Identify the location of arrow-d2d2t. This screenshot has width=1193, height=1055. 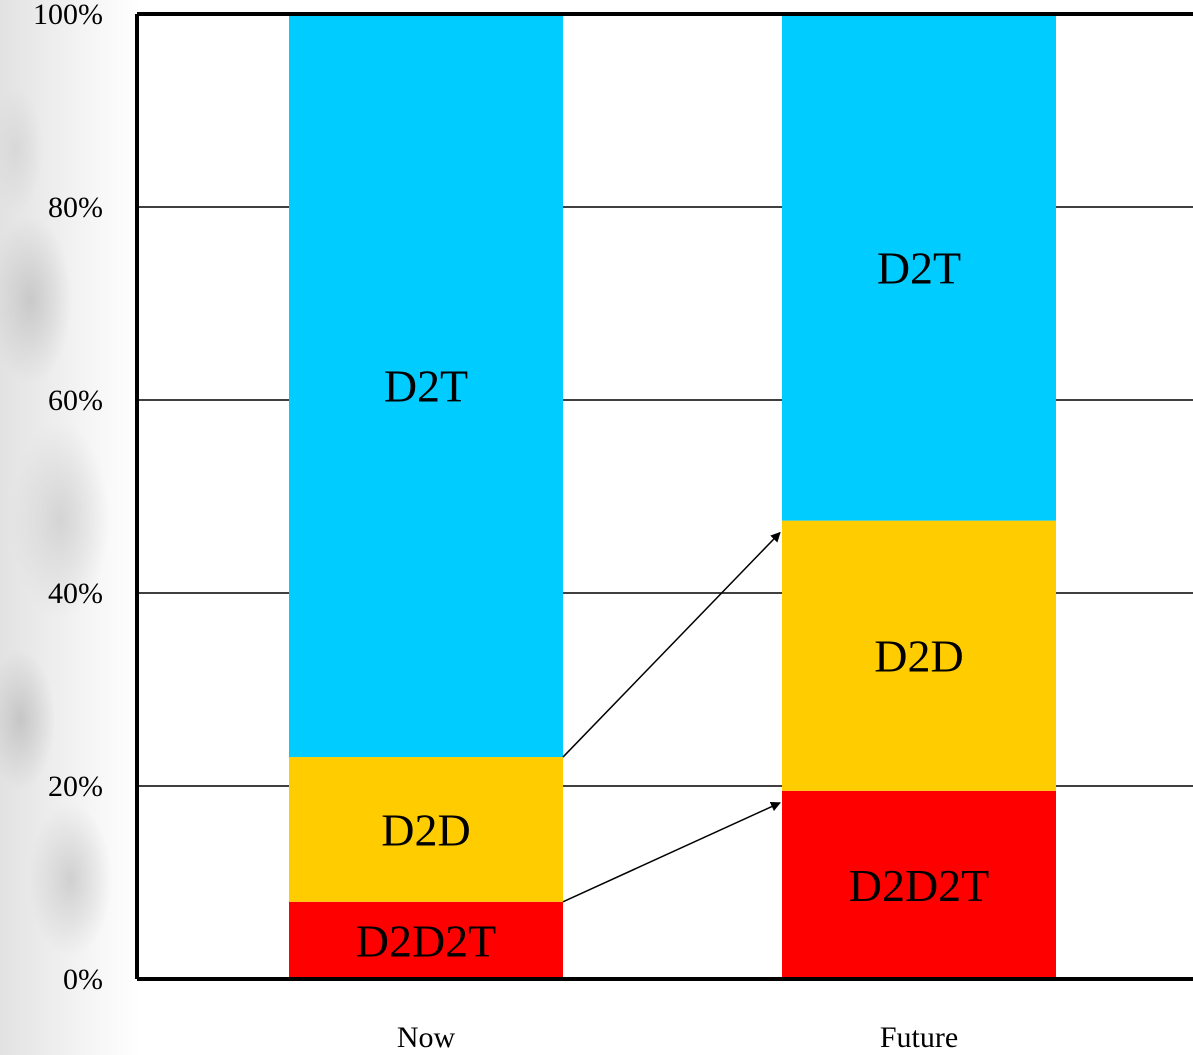
(671, 852).